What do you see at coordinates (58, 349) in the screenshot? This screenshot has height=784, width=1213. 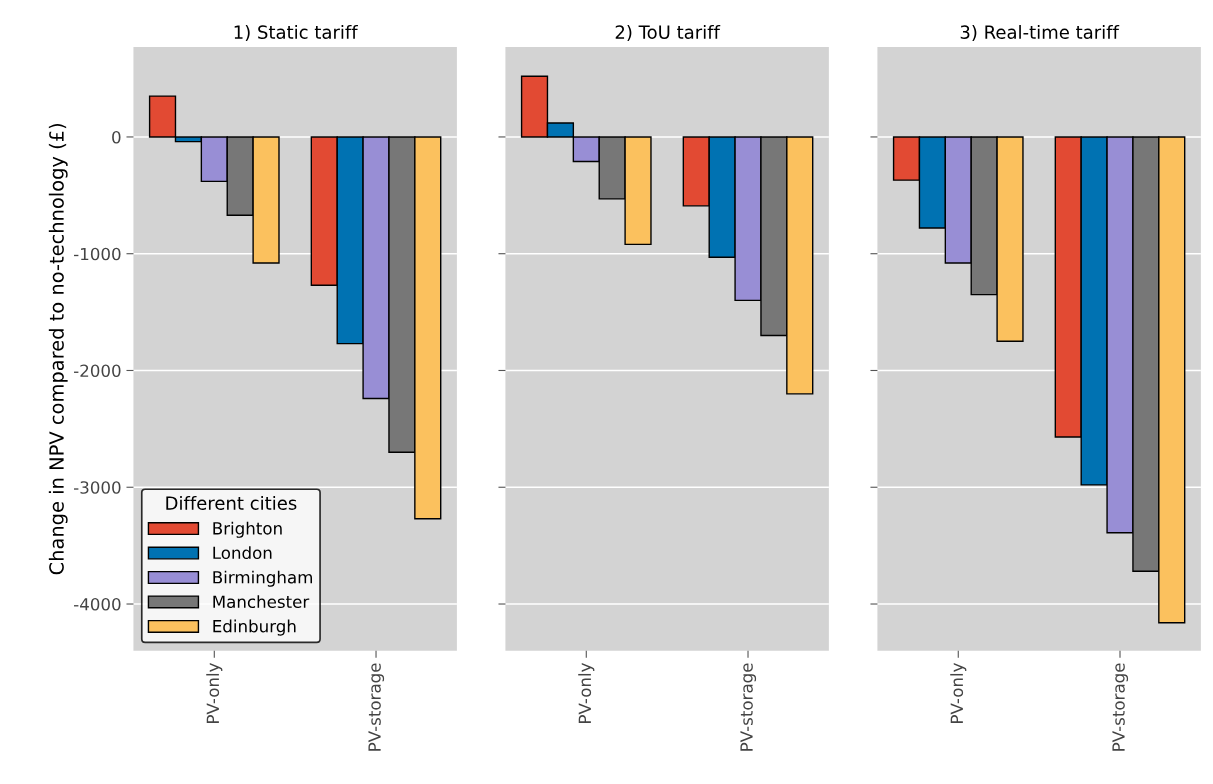 I see `y-axis-title: Change in NPV compared to no-technology (£)` at bounding box center [58, 349].